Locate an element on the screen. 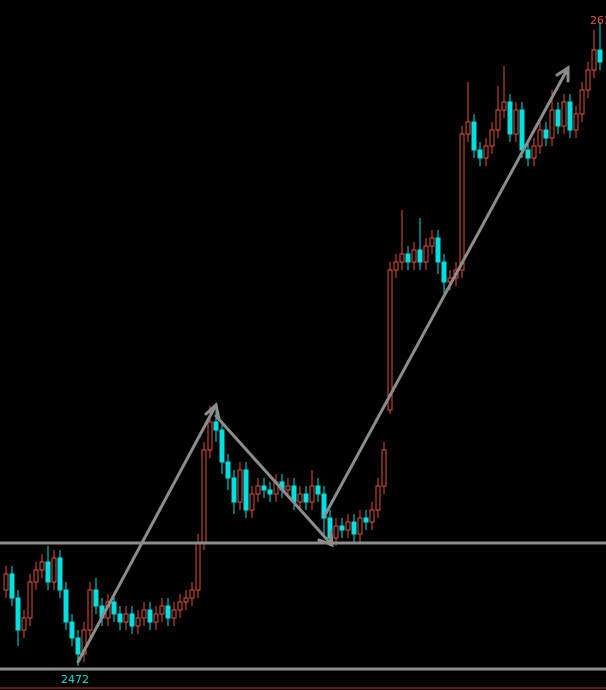 Image resolution: width=606 pixels, height=690 pixels. low-label: 2472 is located at coordinates (75, 679).